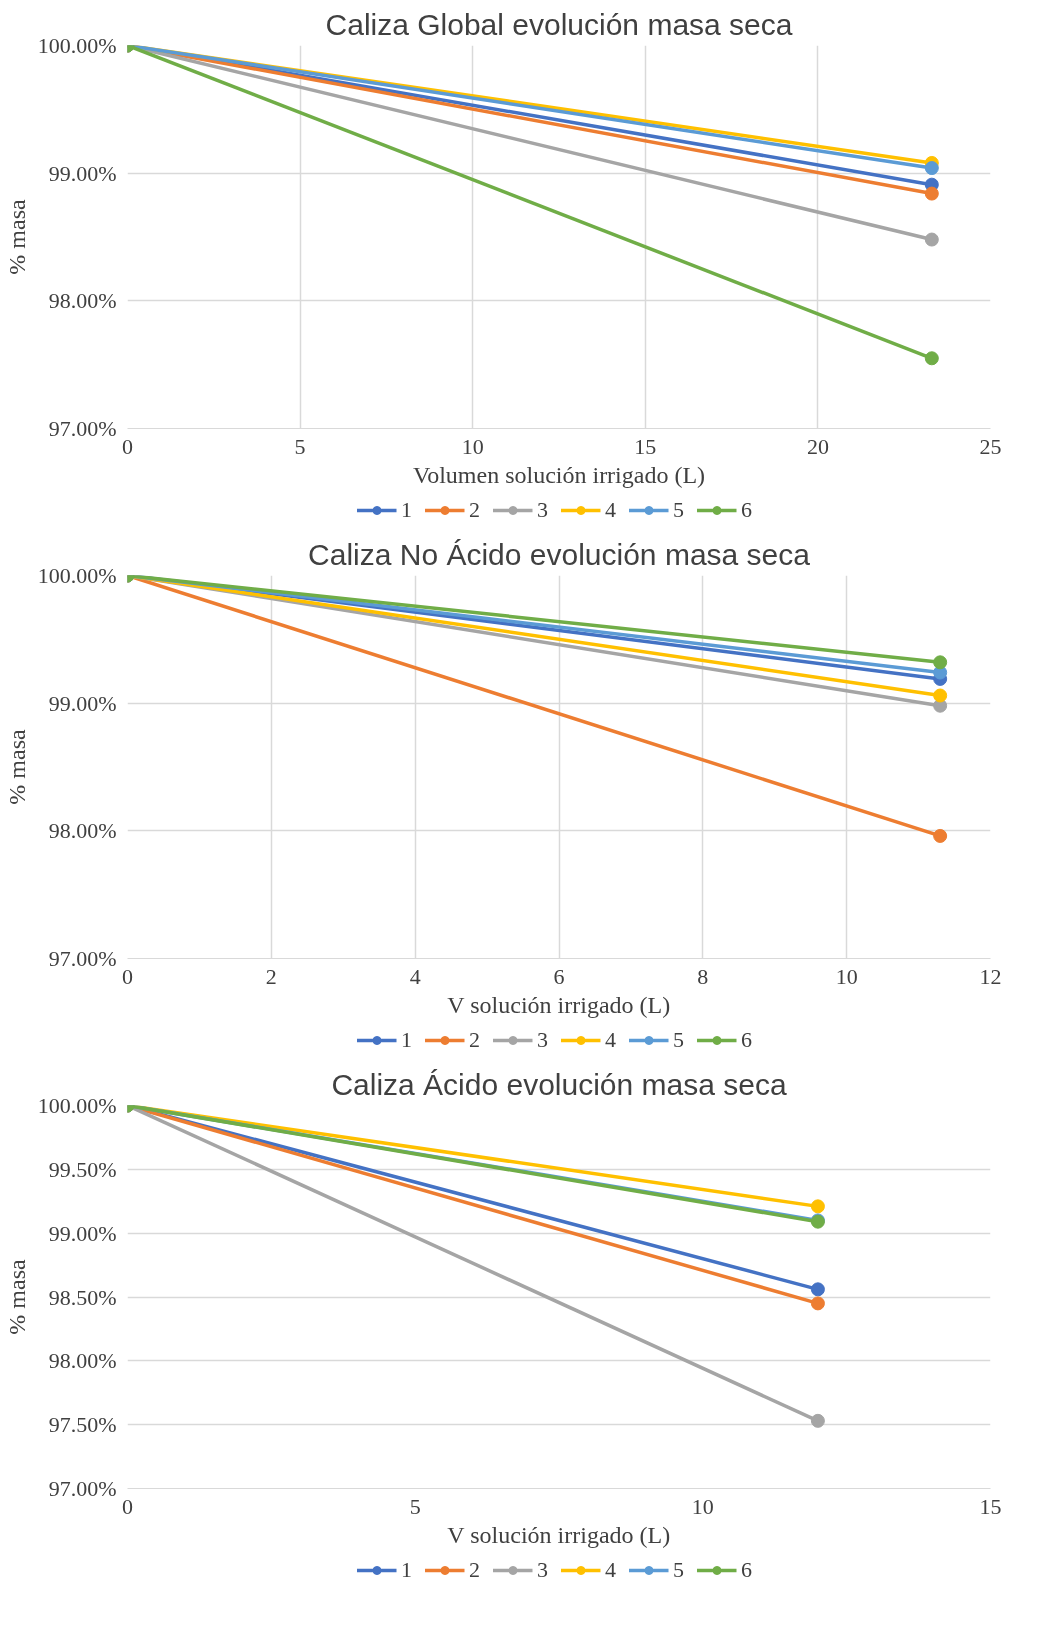 The width and height of the screenshot is (1050, 1629). What do you see at coordinates (82, 1425) in the screenshot?
I see `y-tick-label: 97.50%` at bounding box center [82, 1425].